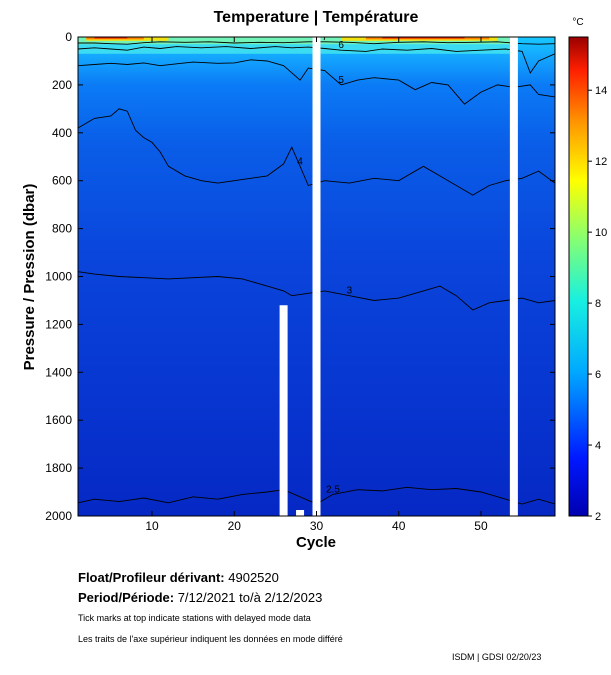 This screenshot has width=611, height=675. I want to click on colorbar-scale, so click(578, 276).